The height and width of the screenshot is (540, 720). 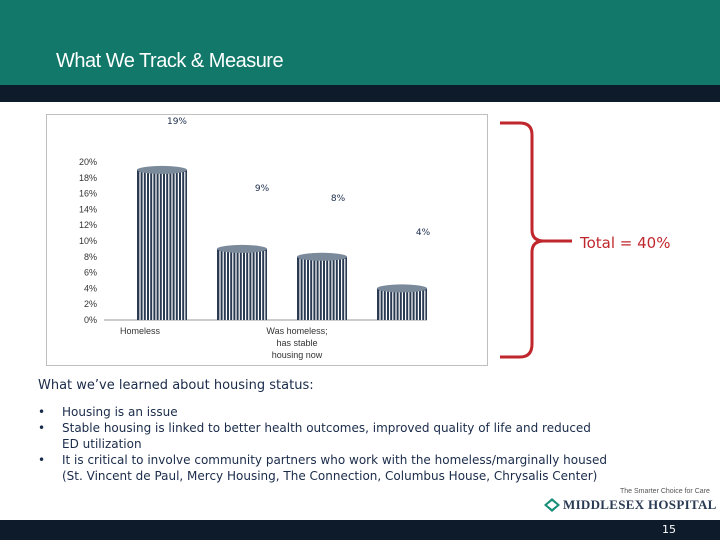 What do you see at coordinates (140, 331) in the screenshot?
I see `x-tick-label: Homeless` at bounding box center [140, 331].